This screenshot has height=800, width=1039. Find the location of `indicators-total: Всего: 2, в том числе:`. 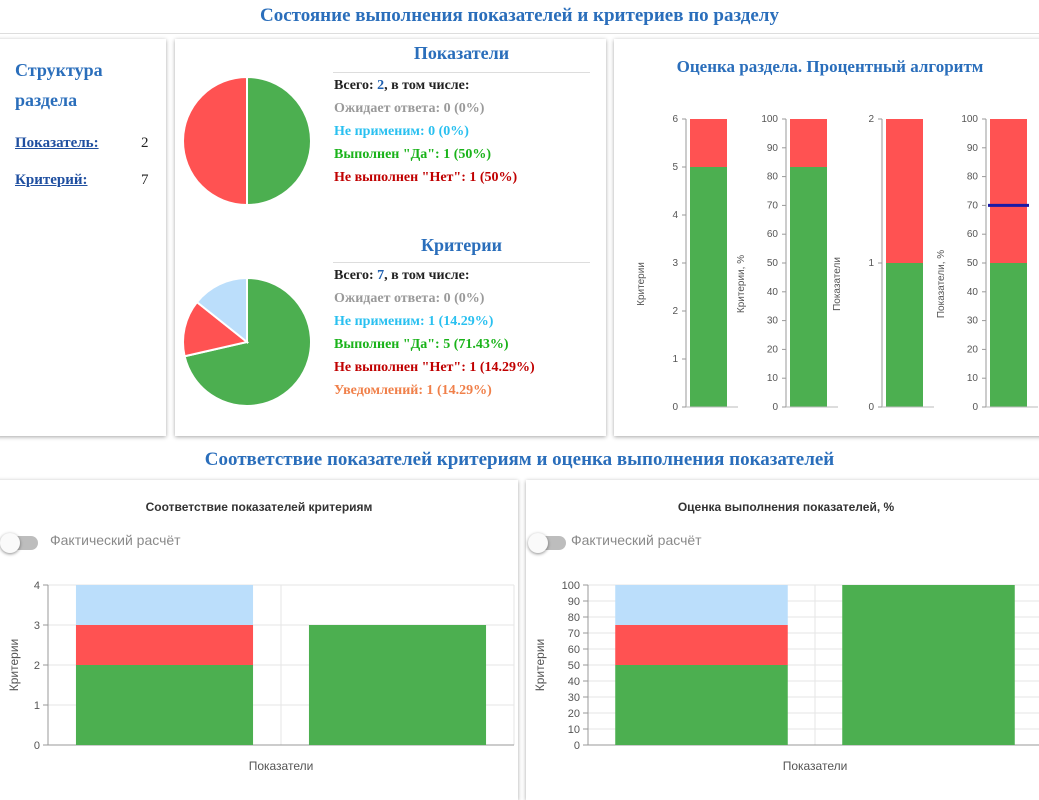

indicators-total: Всего: 2, в том числе: is located at coordinates (402, 85).